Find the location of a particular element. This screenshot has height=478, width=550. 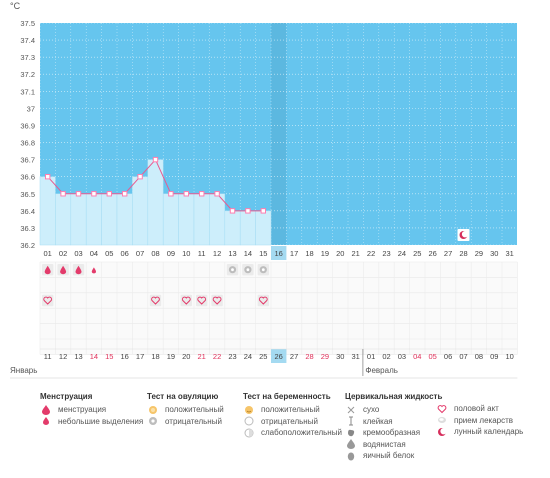

cycle-day-label: 26 is located at coordinates (433, 253).